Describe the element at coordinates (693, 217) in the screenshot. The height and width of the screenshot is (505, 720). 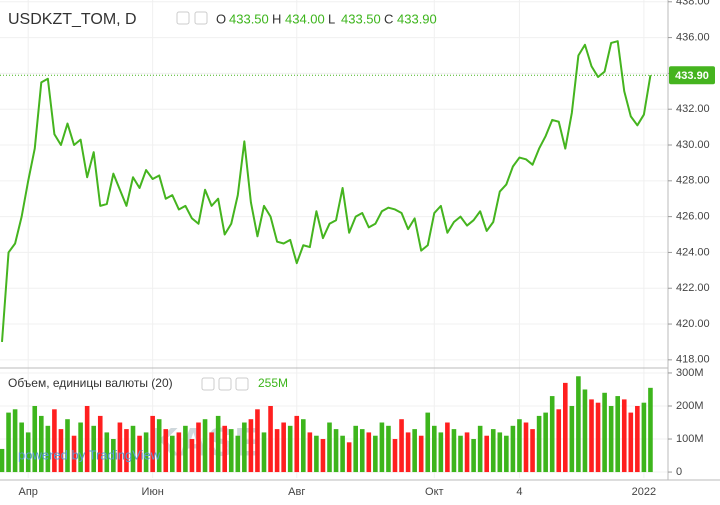
I see `y-tick-label: 426.00` at that location.